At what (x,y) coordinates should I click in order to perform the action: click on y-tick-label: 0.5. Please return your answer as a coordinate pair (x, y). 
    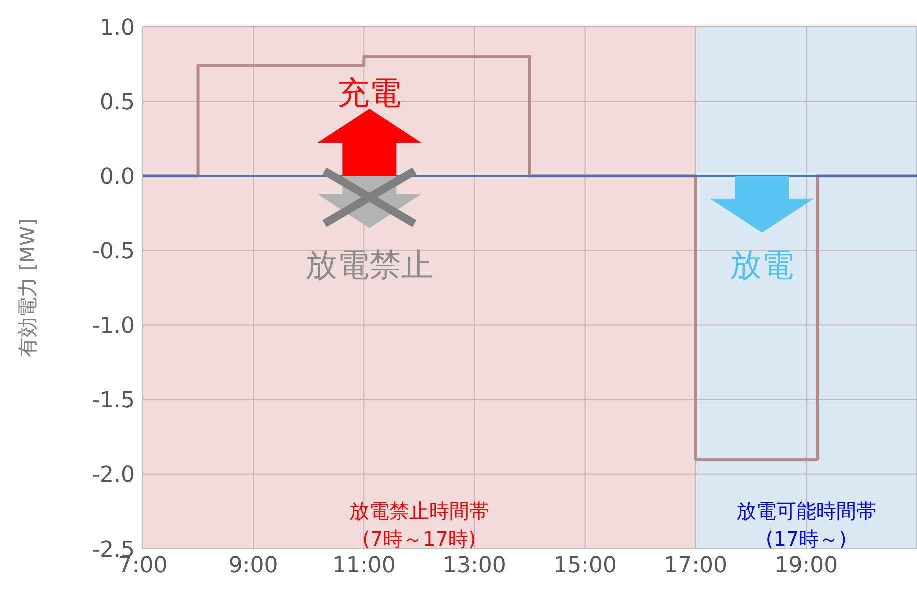
    Looking at the image, I should click on (117, 103).